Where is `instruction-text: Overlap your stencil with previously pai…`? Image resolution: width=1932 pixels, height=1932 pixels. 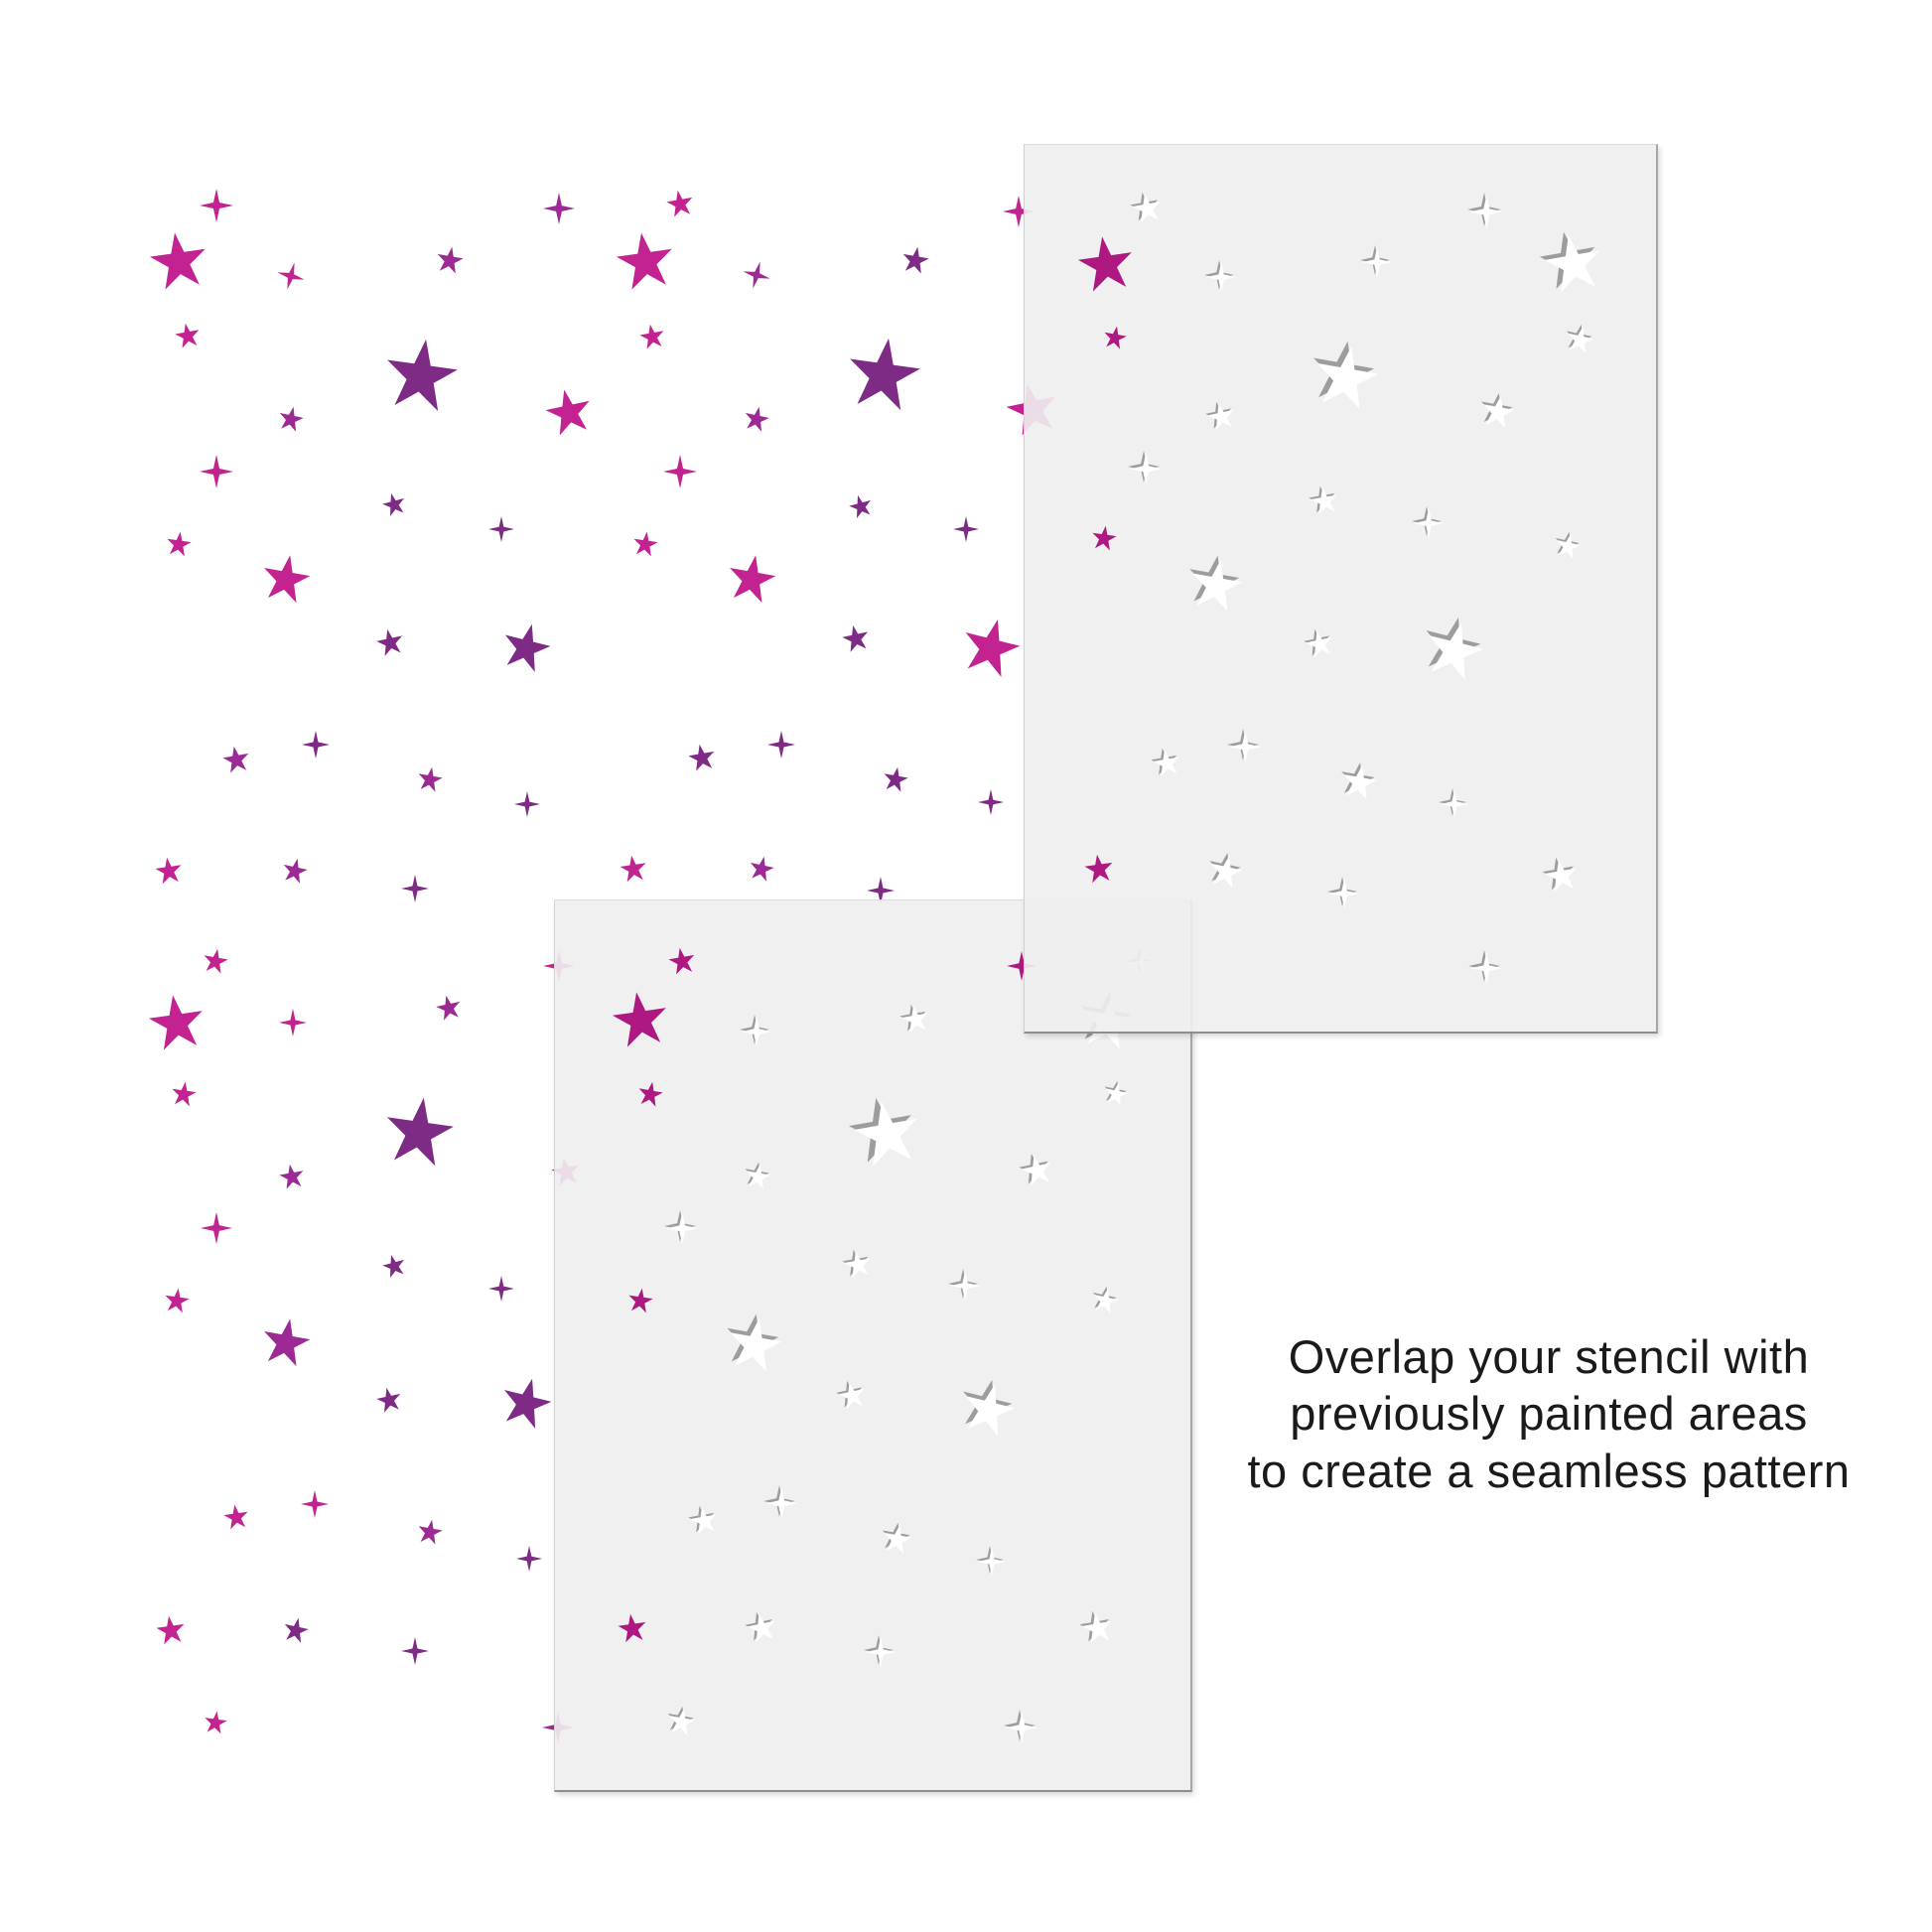
instruction-text: Overlap your stencil with previously pai… is located at coordinates (1549, 1414).